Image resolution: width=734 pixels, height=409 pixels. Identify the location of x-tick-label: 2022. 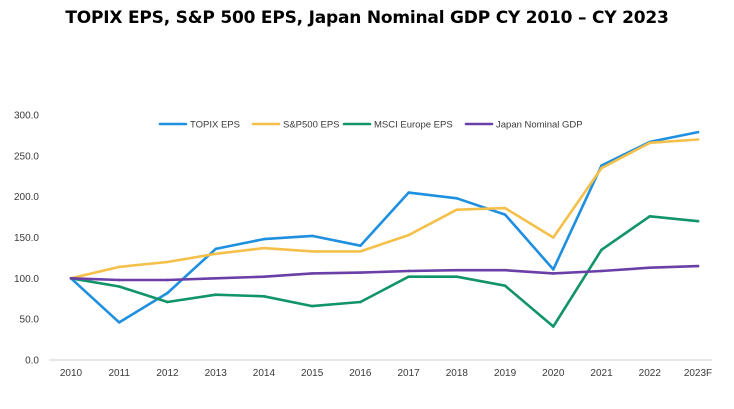
(650, 373).